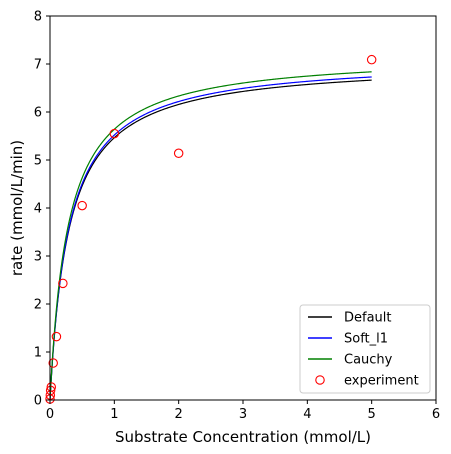 This screenshot has width=451, height=454. I want to click on x-tick-label: 6, so click(436, 414).